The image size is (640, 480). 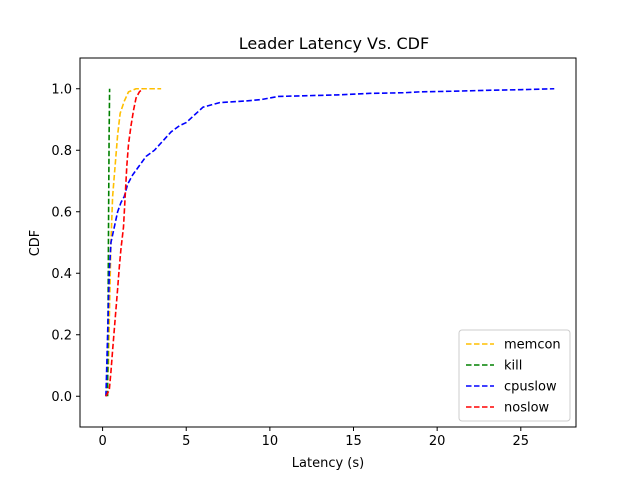 What do you see at coordinates (186, 441) in the screenshot?
I see `x-tick-label-1: 5` at bounding box center [186, 441].